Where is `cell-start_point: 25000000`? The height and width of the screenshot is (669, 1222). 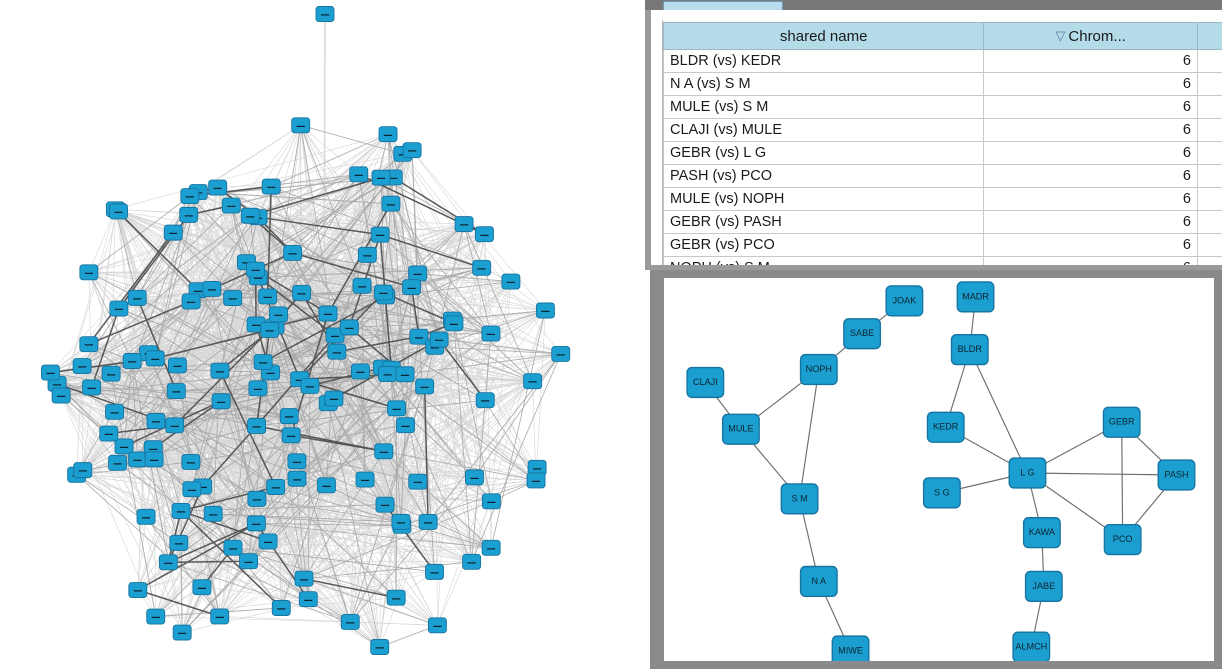
cell-start_point: 25000000 is located at coordinates (1209, 130).